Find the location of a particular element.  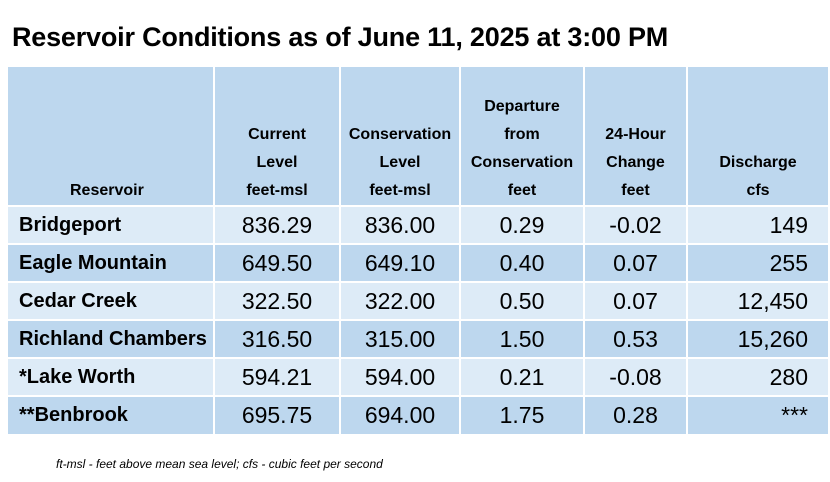

table-row: **Benbrook 695.75 694.00 1.75 0.28 *** is located at coordinates (418, 414).